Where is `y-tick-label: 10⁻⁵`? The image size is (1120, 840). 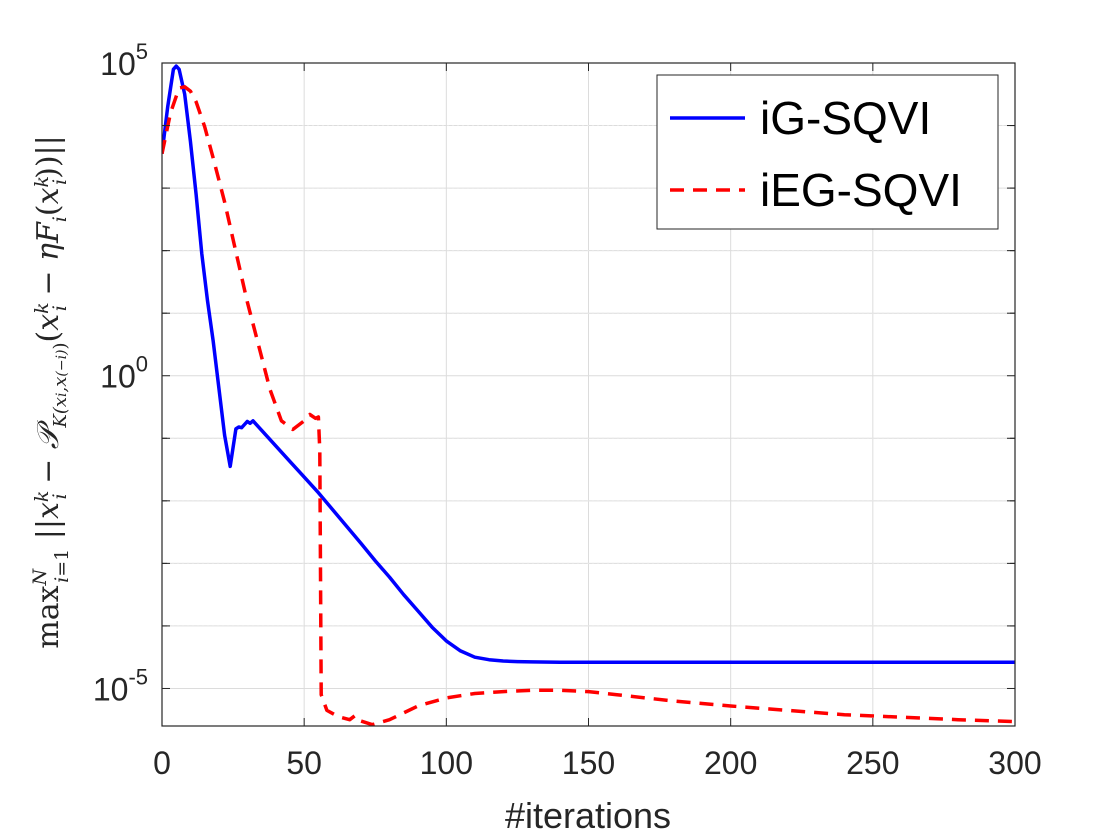 y-tick-label: 10⁻⁵ is located at coordinates (120, 685).